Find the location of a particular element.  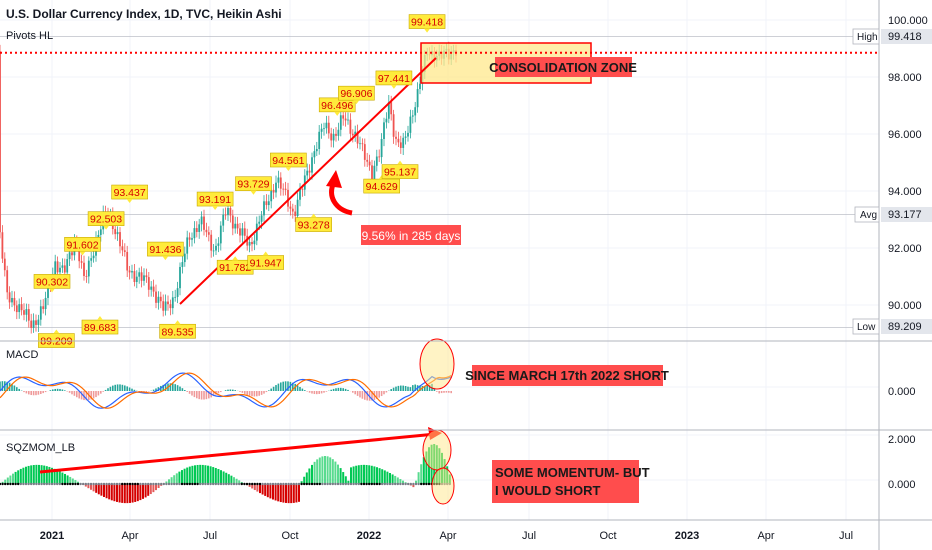

pivot-value: 94.629 is located at coordinates (382, 187).